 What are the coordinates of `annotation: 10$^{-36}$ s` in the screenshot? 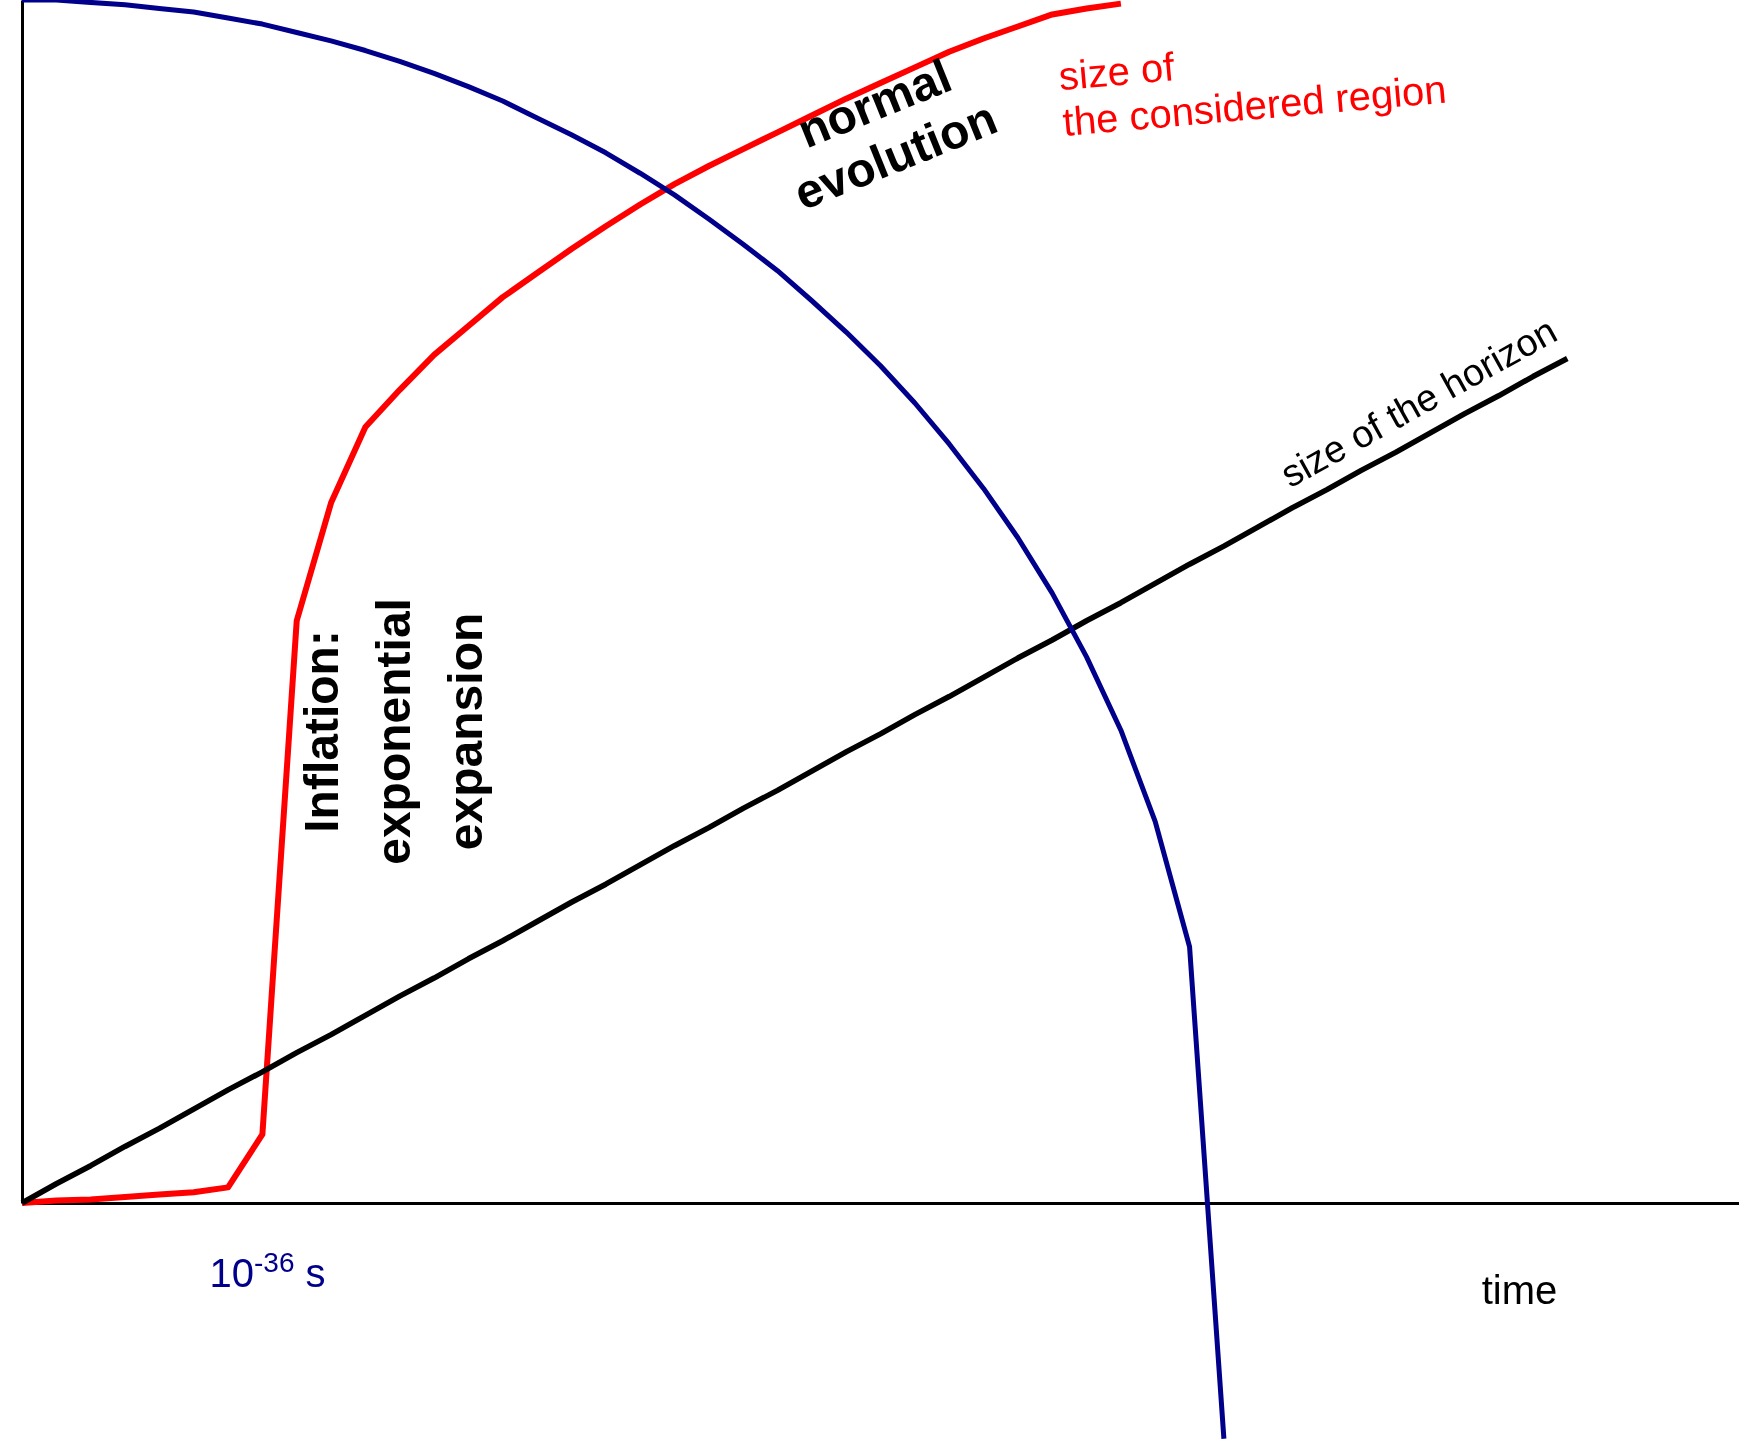 It's located at (267, 1271).